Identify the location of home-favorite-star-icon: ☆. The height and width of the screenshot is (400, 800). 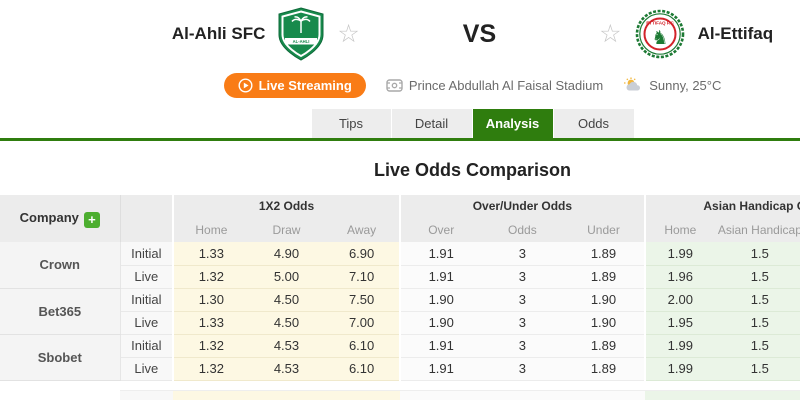
(348, 33).